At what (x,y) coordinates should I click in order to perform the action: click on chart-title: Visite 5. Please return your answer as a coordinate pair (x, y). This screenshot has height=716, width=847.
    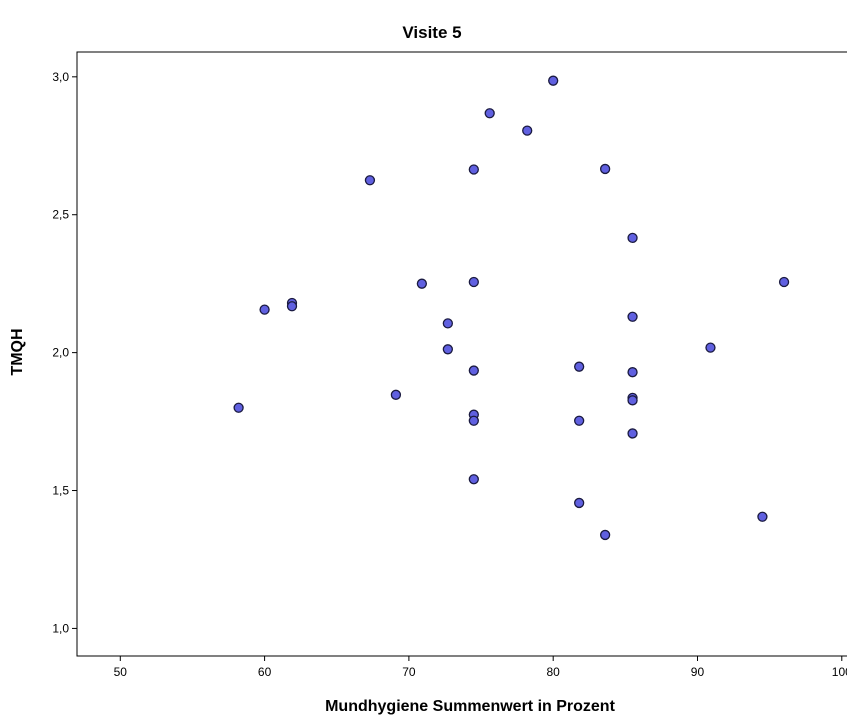
    Looking at the image, I should click on (431, 32).